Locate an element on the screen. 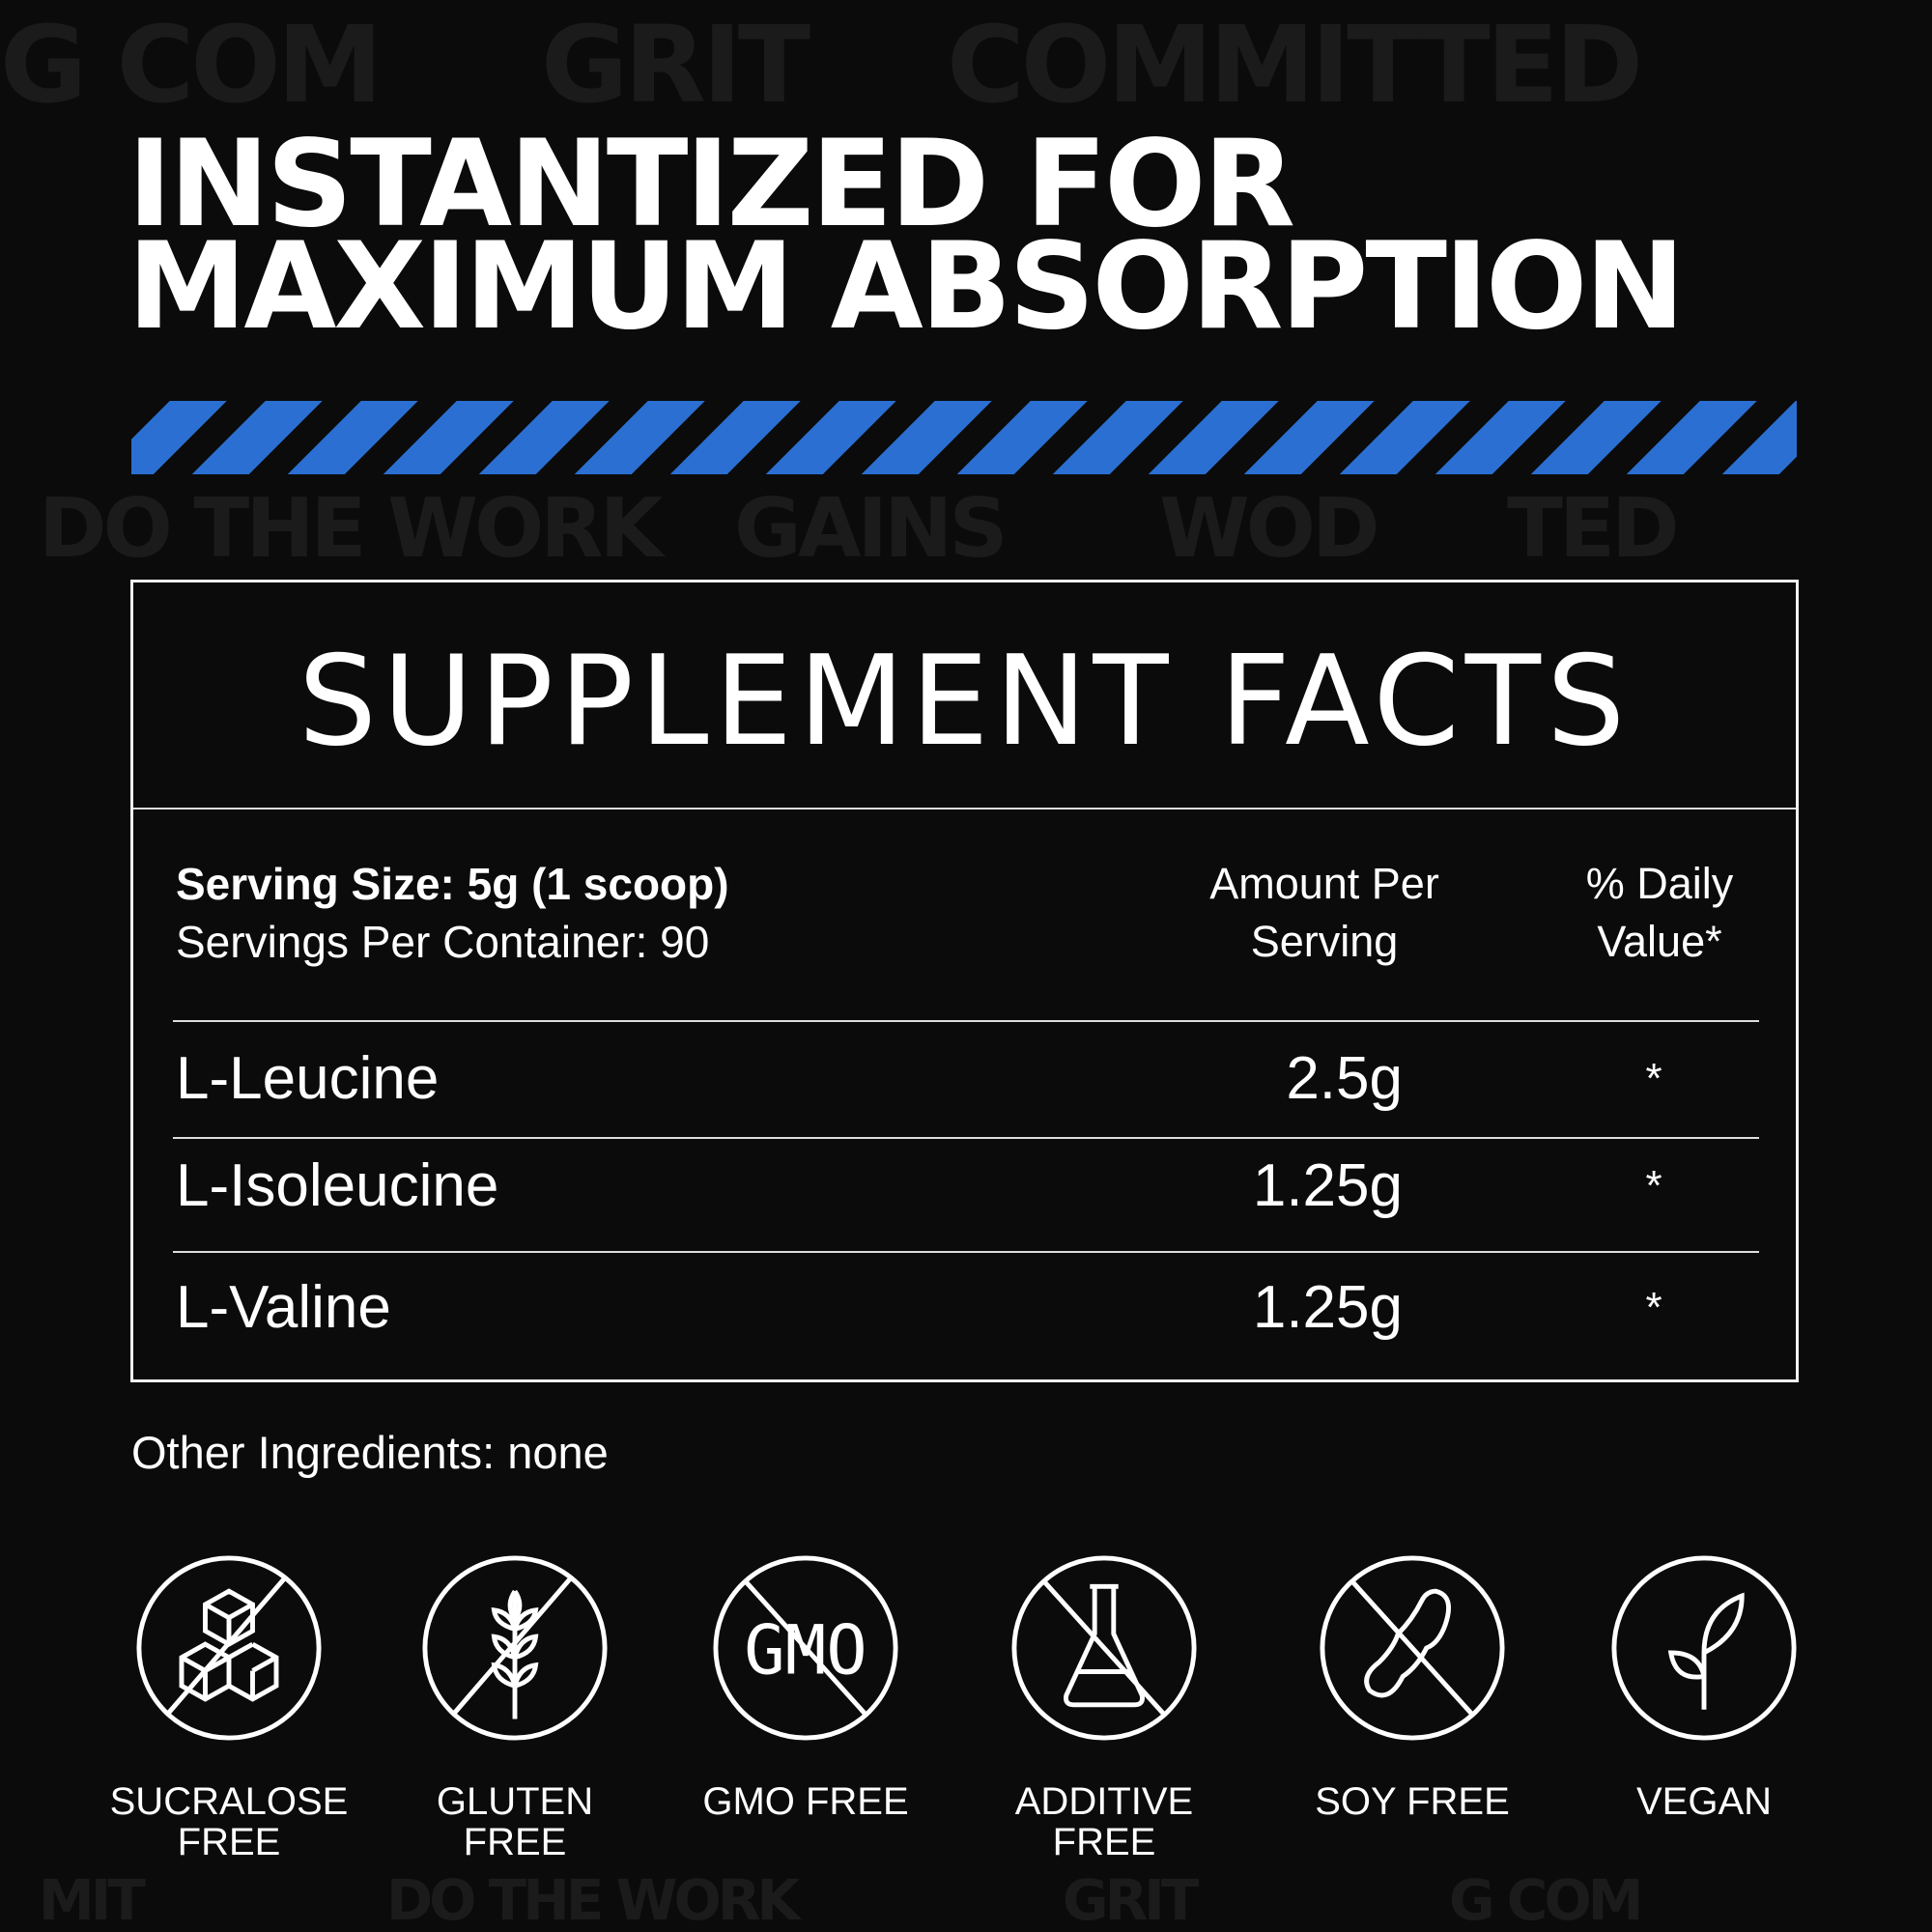 This screenshot has height=1932, width=1932. table-row: L-Valine 1.25g * is located at coordinates (968, 1308).